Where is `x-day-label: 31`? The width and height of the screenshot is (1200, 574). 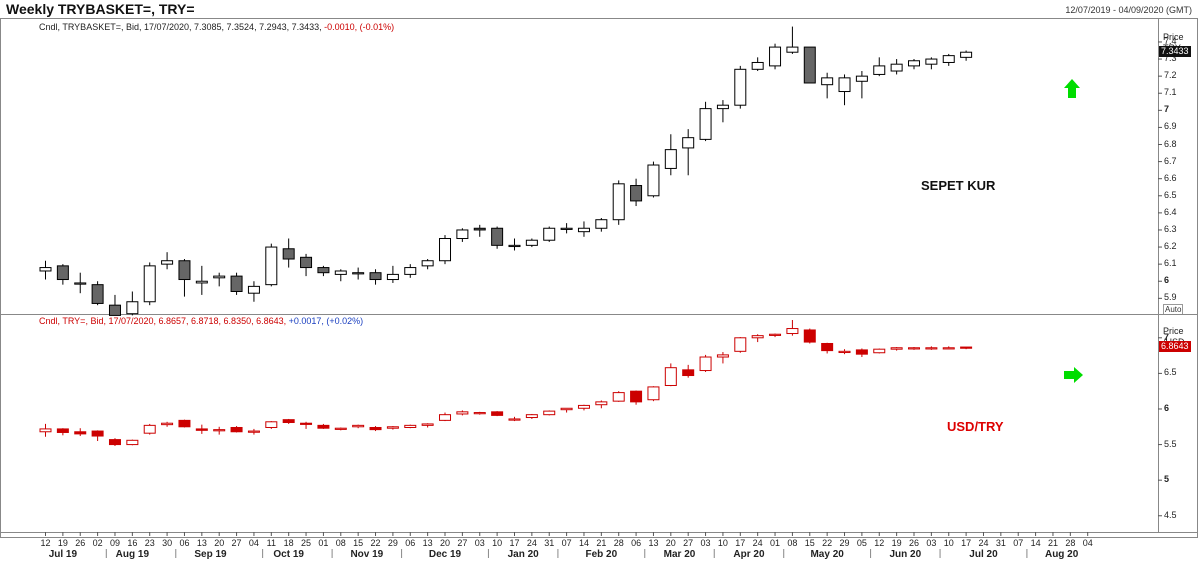 x-day-label: 31 is located at coordinates (1001, 543).